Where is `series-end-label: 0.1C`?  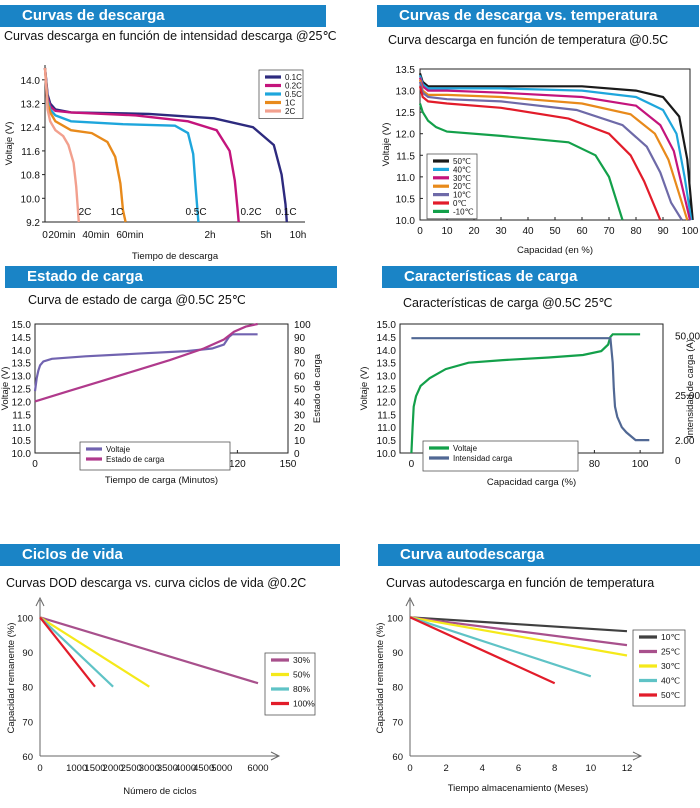 series-end-label: 0.1C is located at coordinates (285, 212).